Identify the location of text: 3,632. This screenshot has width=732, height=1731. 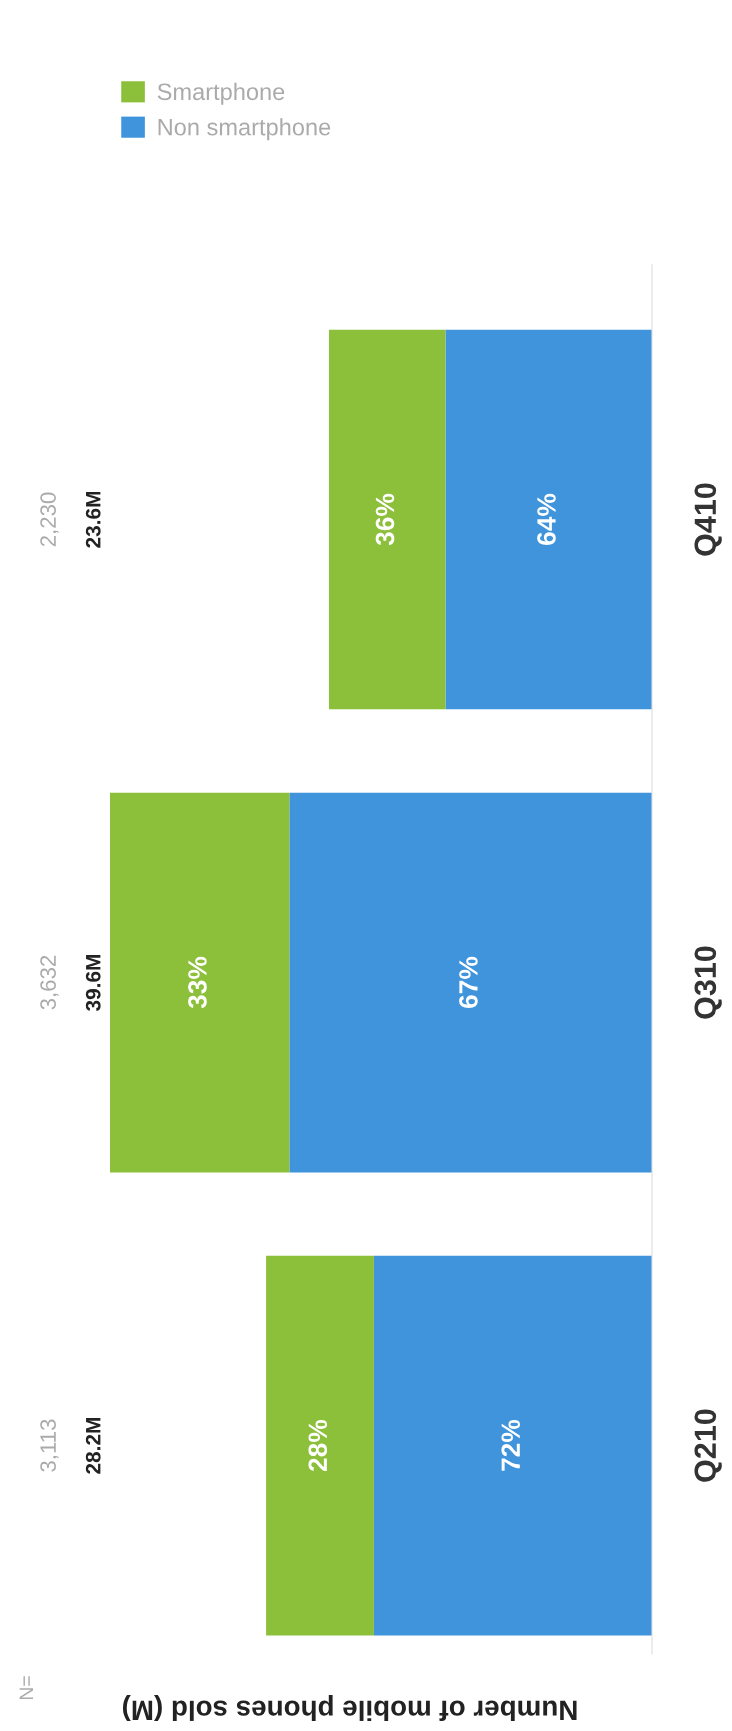
(49, 982).